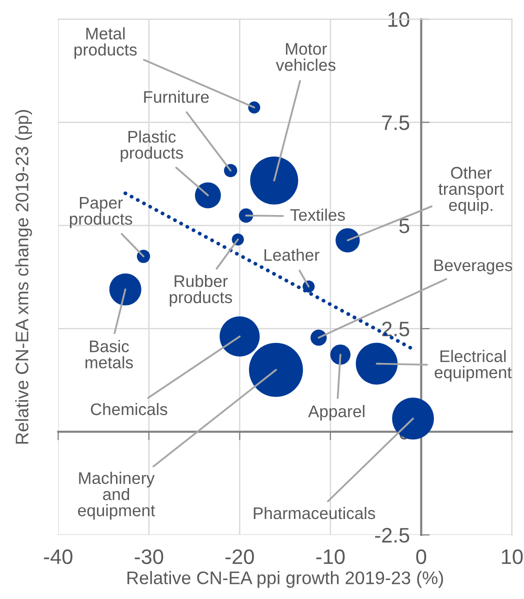  I want to click on annotation: Paper products, so click(101, 212).